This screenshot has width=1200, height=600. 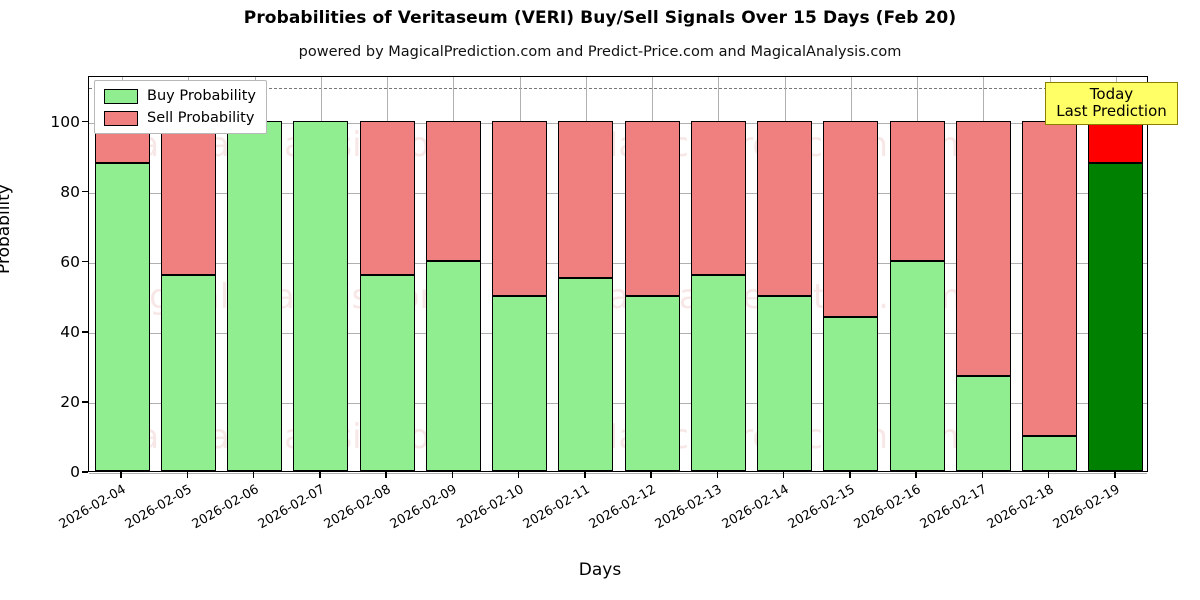 I want to click on y-axis-tick-label: 40, so click(x=70, y=331).